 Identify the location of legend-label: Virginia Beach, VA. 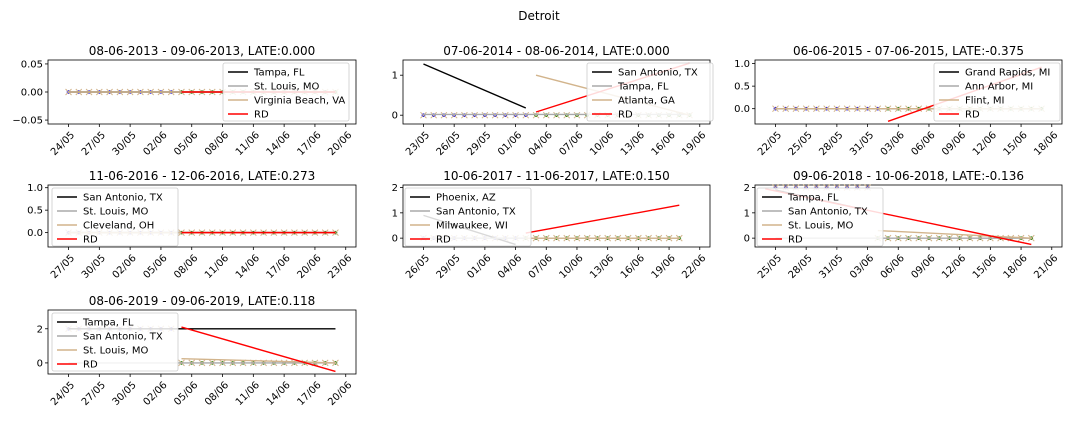
(299, 101).